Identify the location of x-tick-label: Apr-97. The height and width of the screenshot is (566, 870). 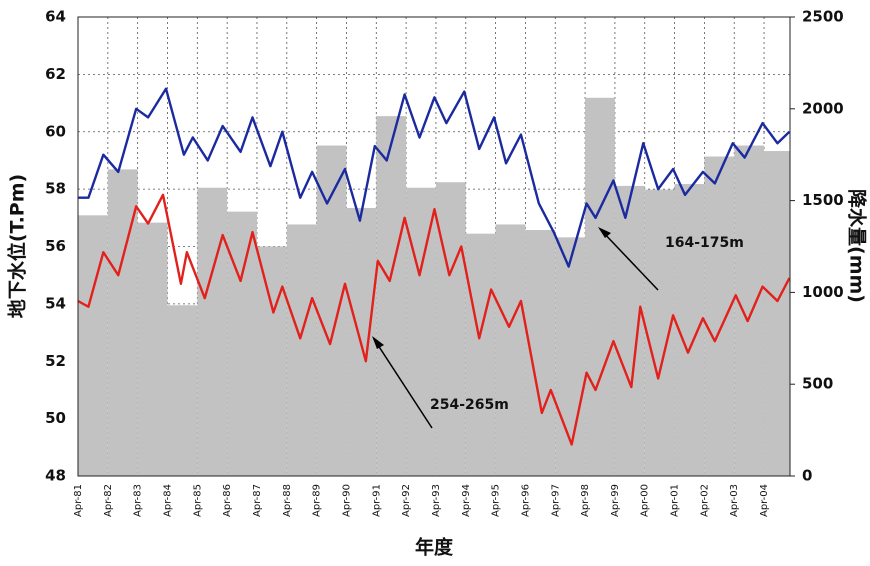
(555, 500).